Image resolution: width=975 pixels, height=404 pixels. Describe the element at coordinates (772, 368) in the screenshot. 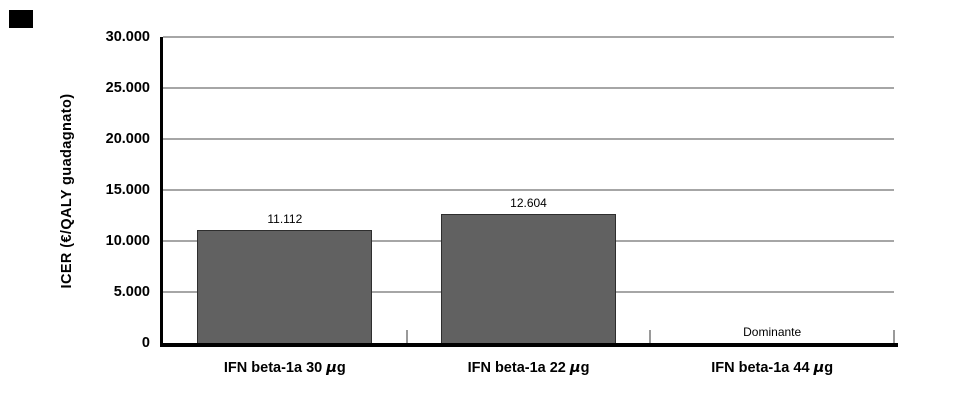

I see `category-label: IFN beta-1a 44 µg` at that location.